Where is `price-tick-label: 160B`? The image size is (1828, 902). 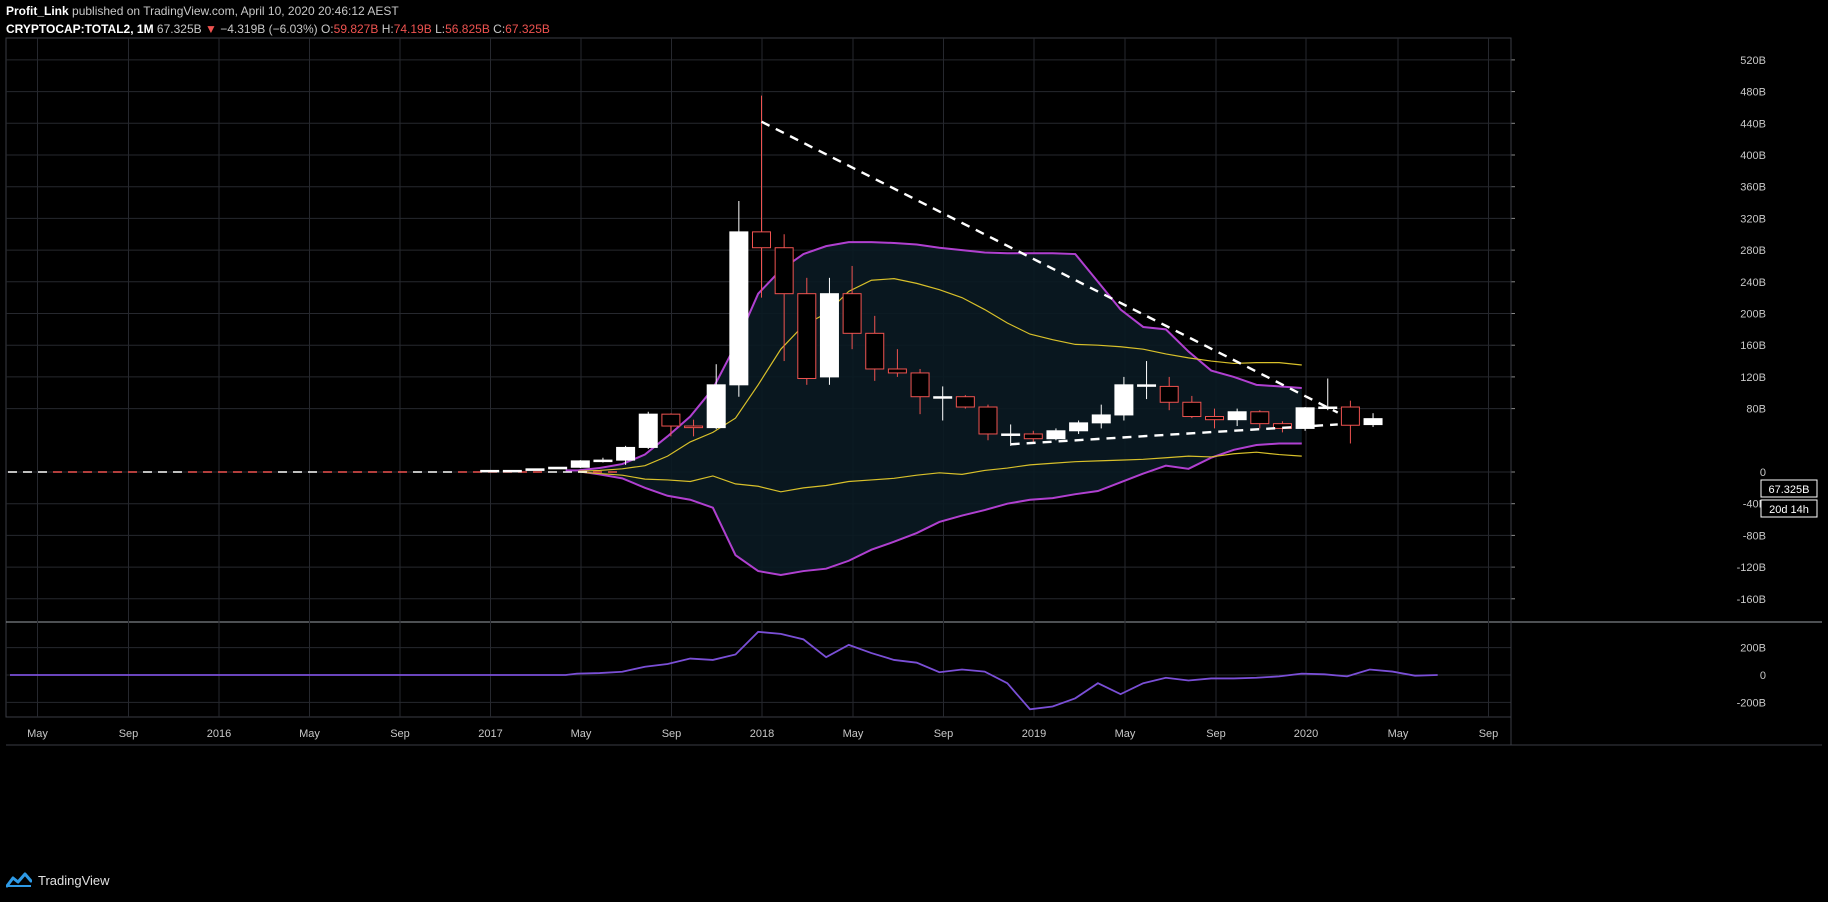
price-tick-label: 160B is located at coordinates (1753, 346).